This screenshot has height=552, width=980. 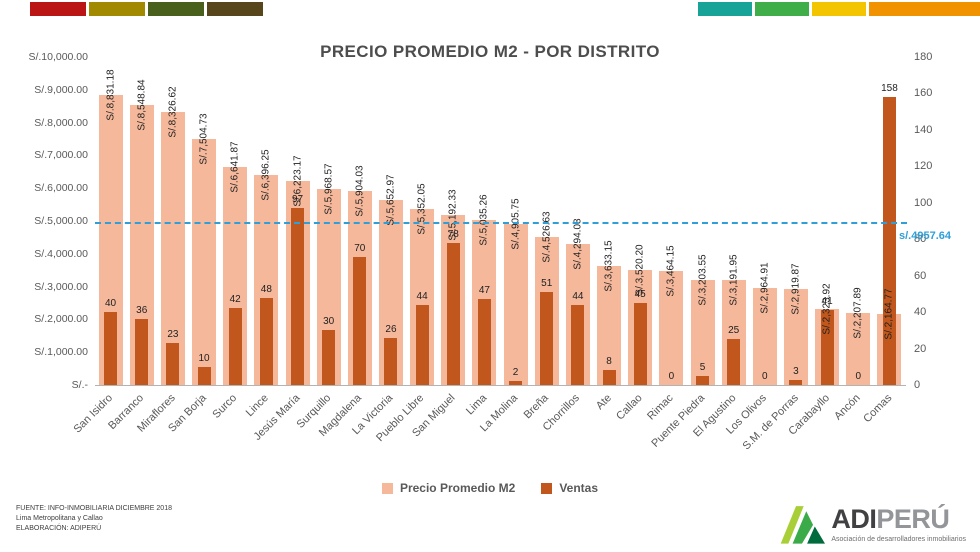 What do you see at coordinates (225, 406) in the screenshot?
I see `category-label: Surco` at bounding box center [225, 406].